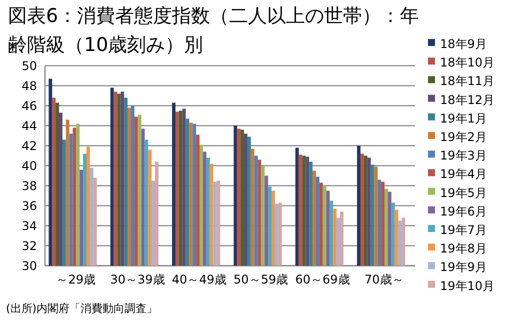 This screenshot has height=323, width=525. What do you see at coordinates (463, 230) in the screenshot?
I see `legend-label: 19年7月` at bounding box center [463, 230].